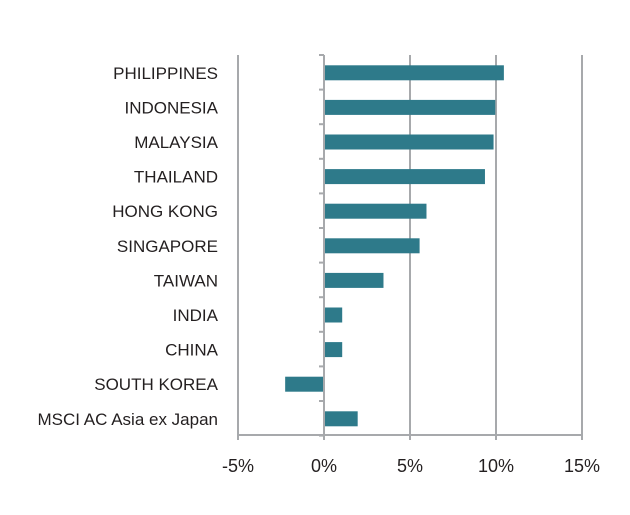 The image size is (630, 515). What do you see at coordinates (165, 73) in the screenshot?
I see `category-label: PHILIPPINES` at bounding box center [165, 73].